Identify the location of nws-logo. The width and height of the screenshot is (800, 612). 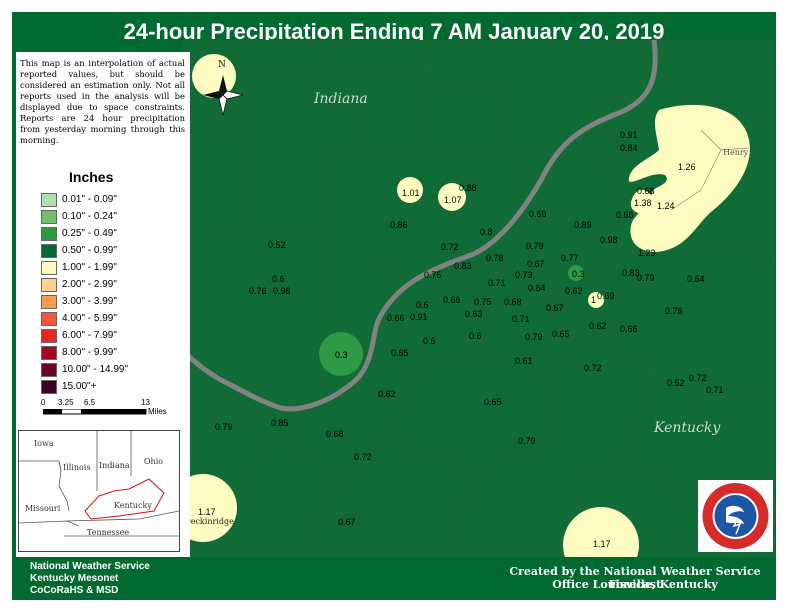
(735, 516).